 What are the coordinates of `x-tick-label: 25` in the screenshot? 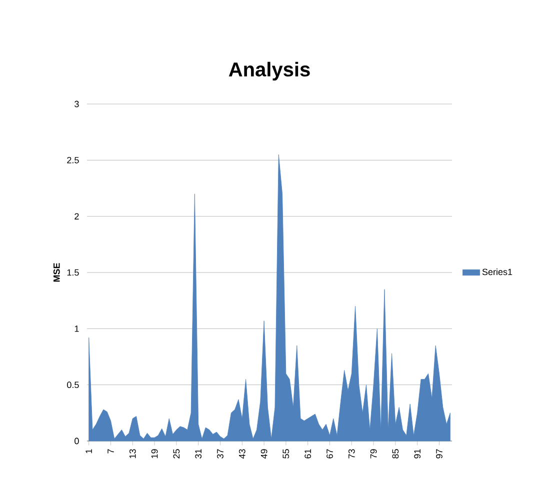 It's located at (176, 453).